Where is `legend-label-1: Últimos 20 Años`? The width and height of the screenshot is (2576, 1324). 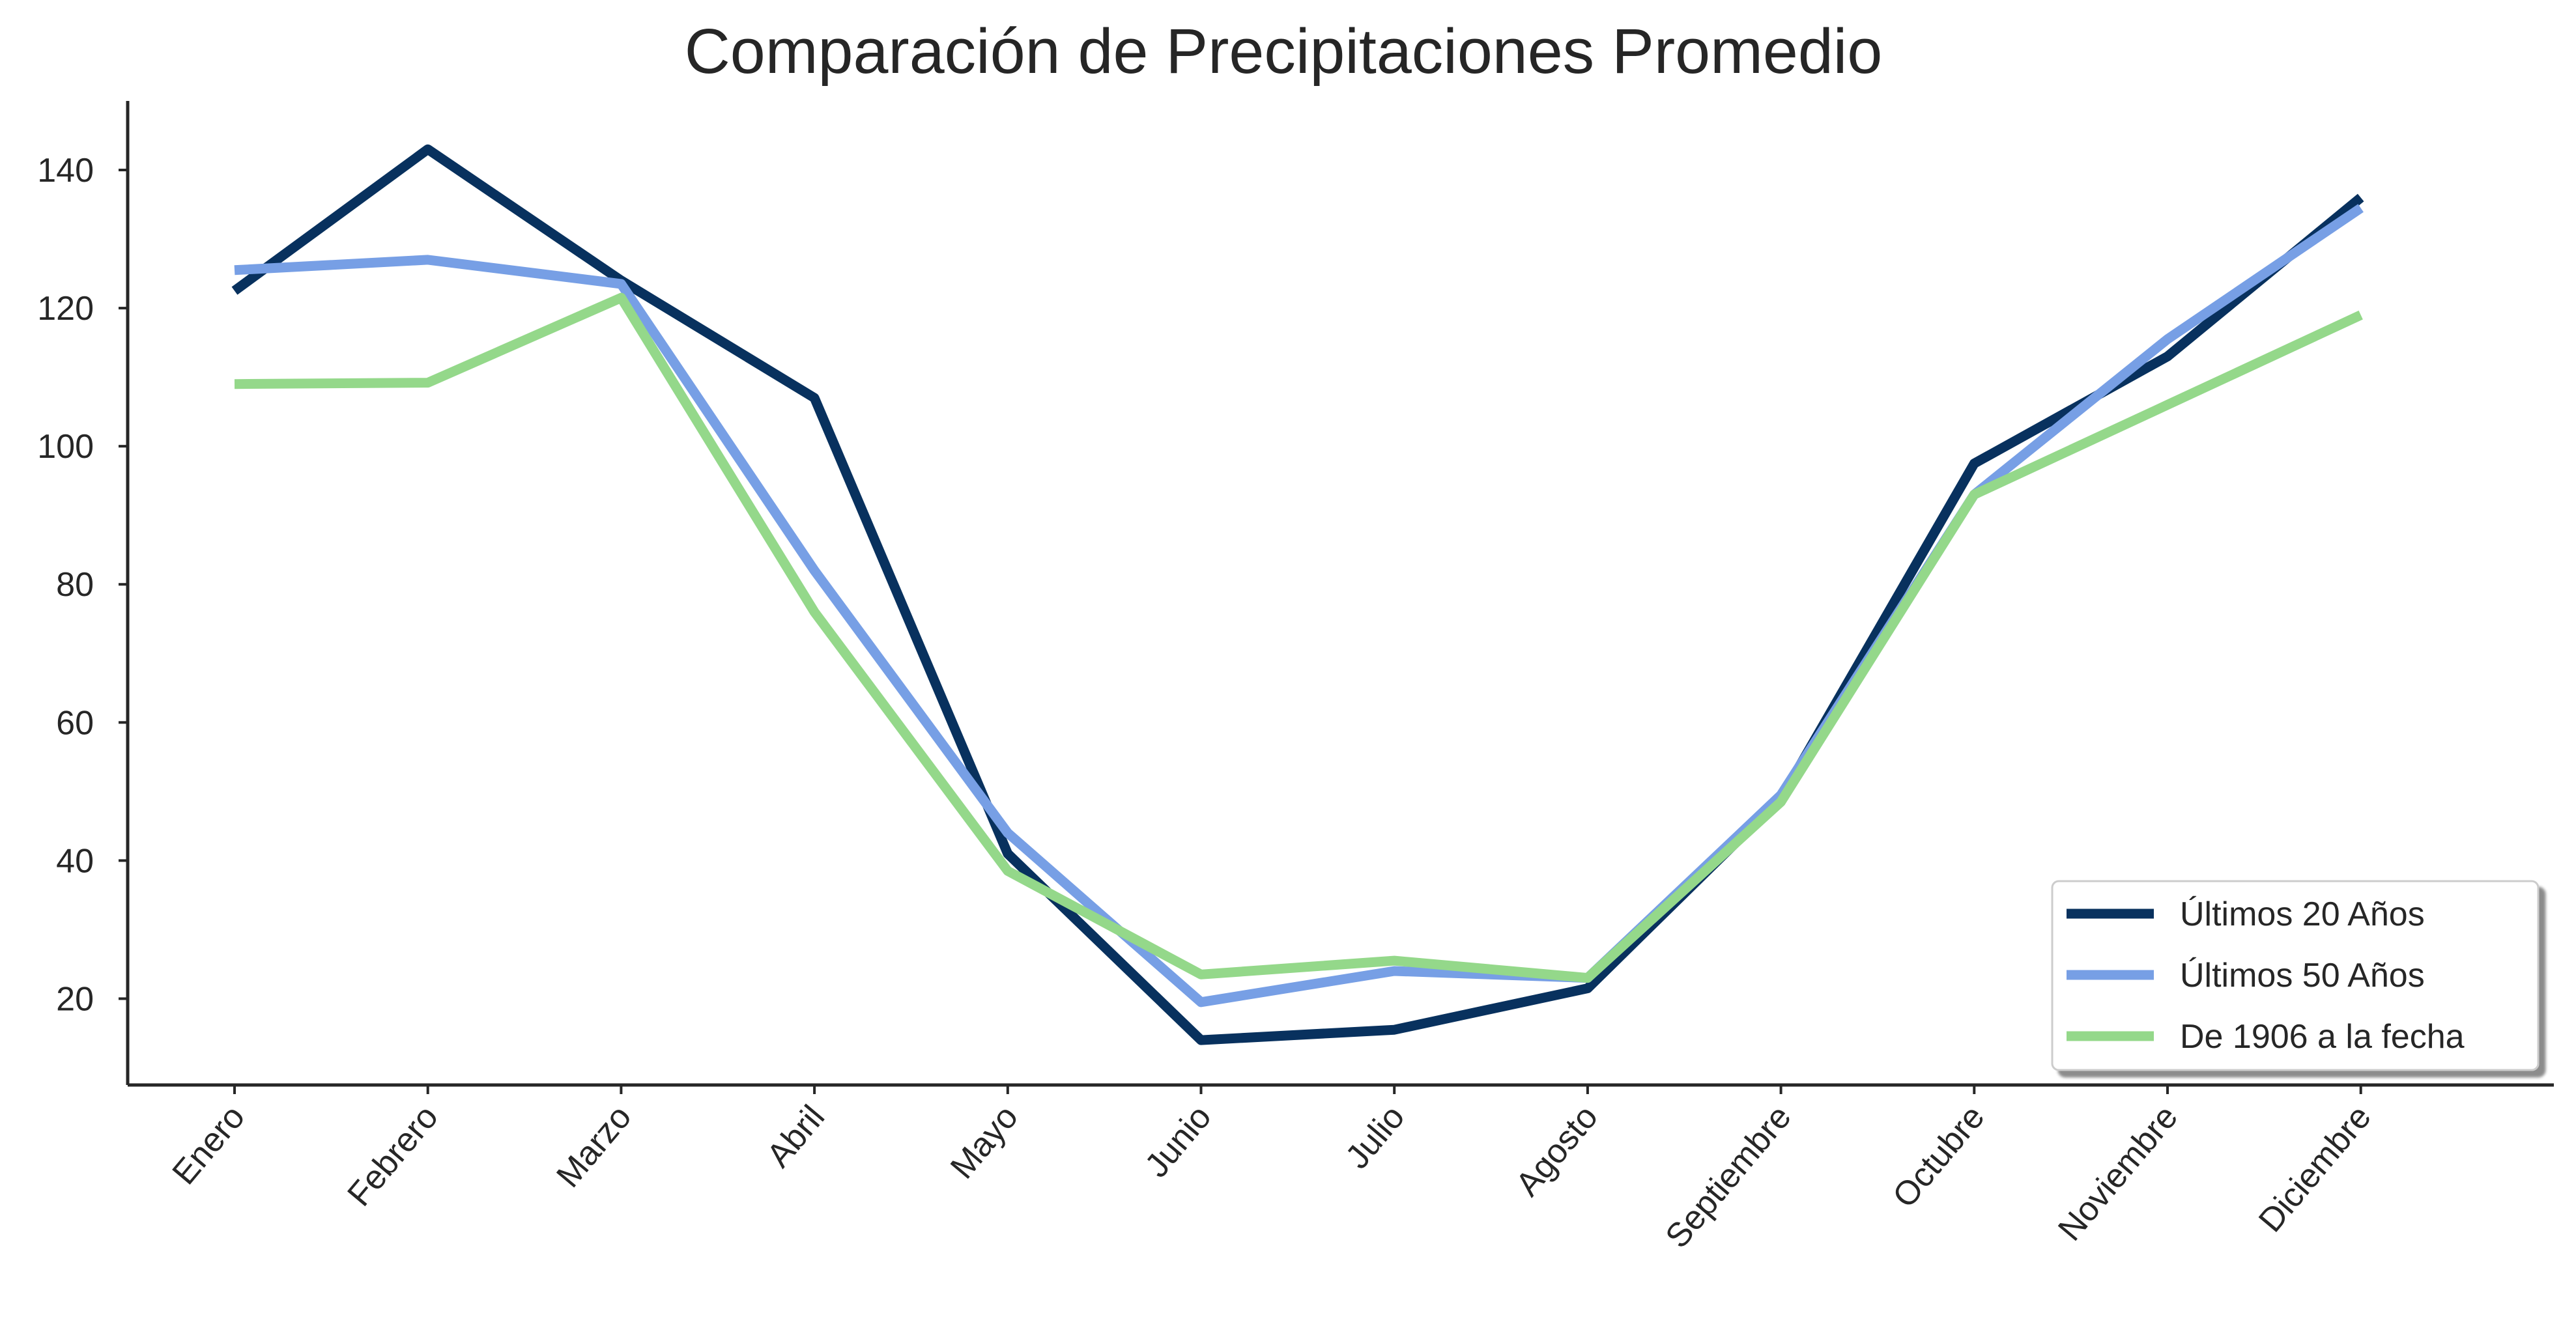
legend-label-1: Últimos 20 Años is located at coordinates (2302, 914).